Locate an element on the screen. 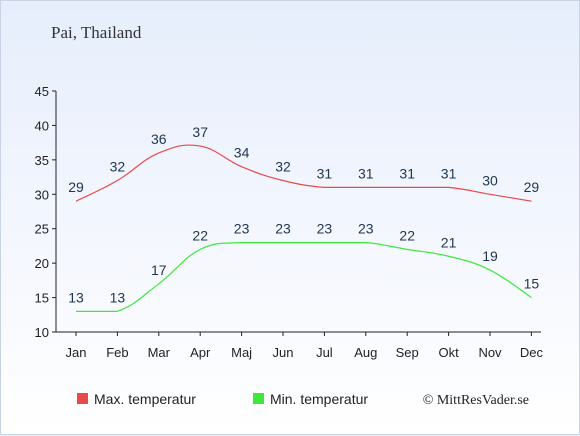 This screenshot has height=436, width=580. x-tick-label: Okt is located at coordinates (448, 352).